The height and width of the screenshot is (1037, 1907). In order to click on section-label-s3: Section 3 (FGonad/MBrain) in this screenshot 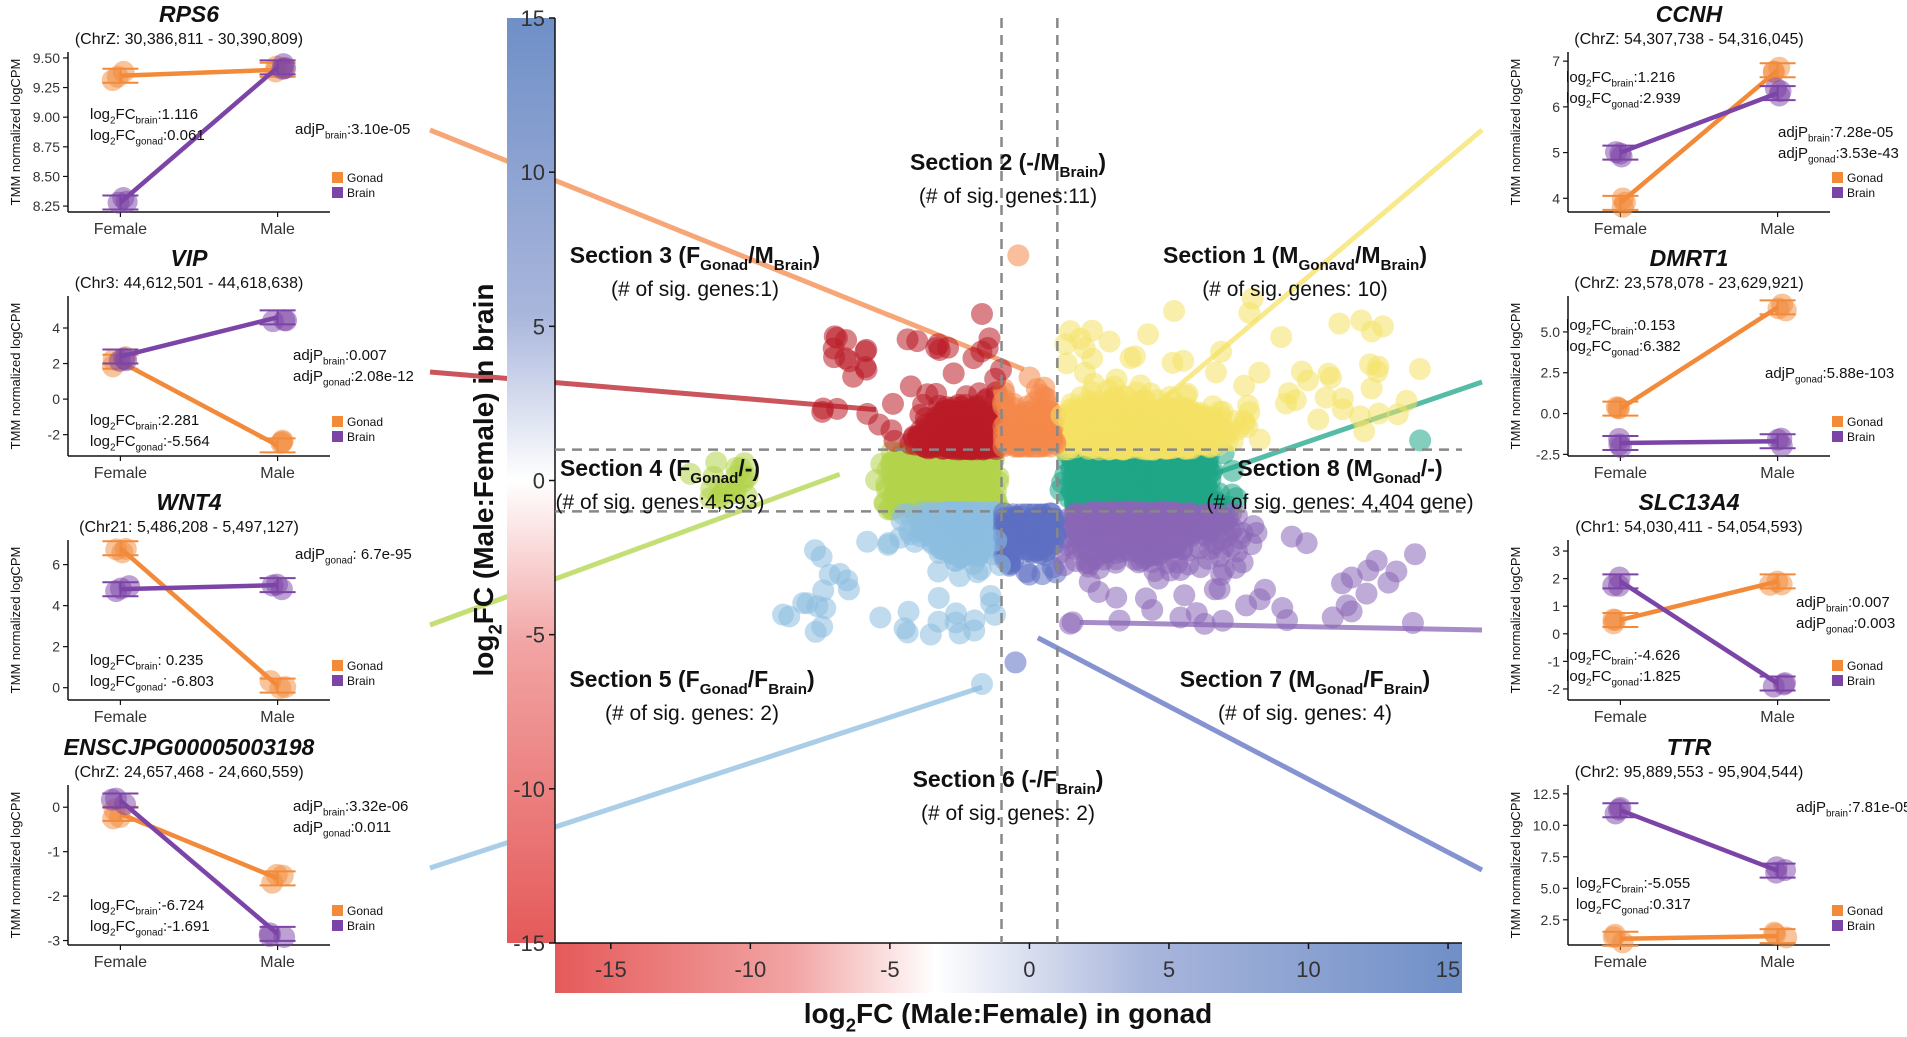, I will do `click(695, 258)`.